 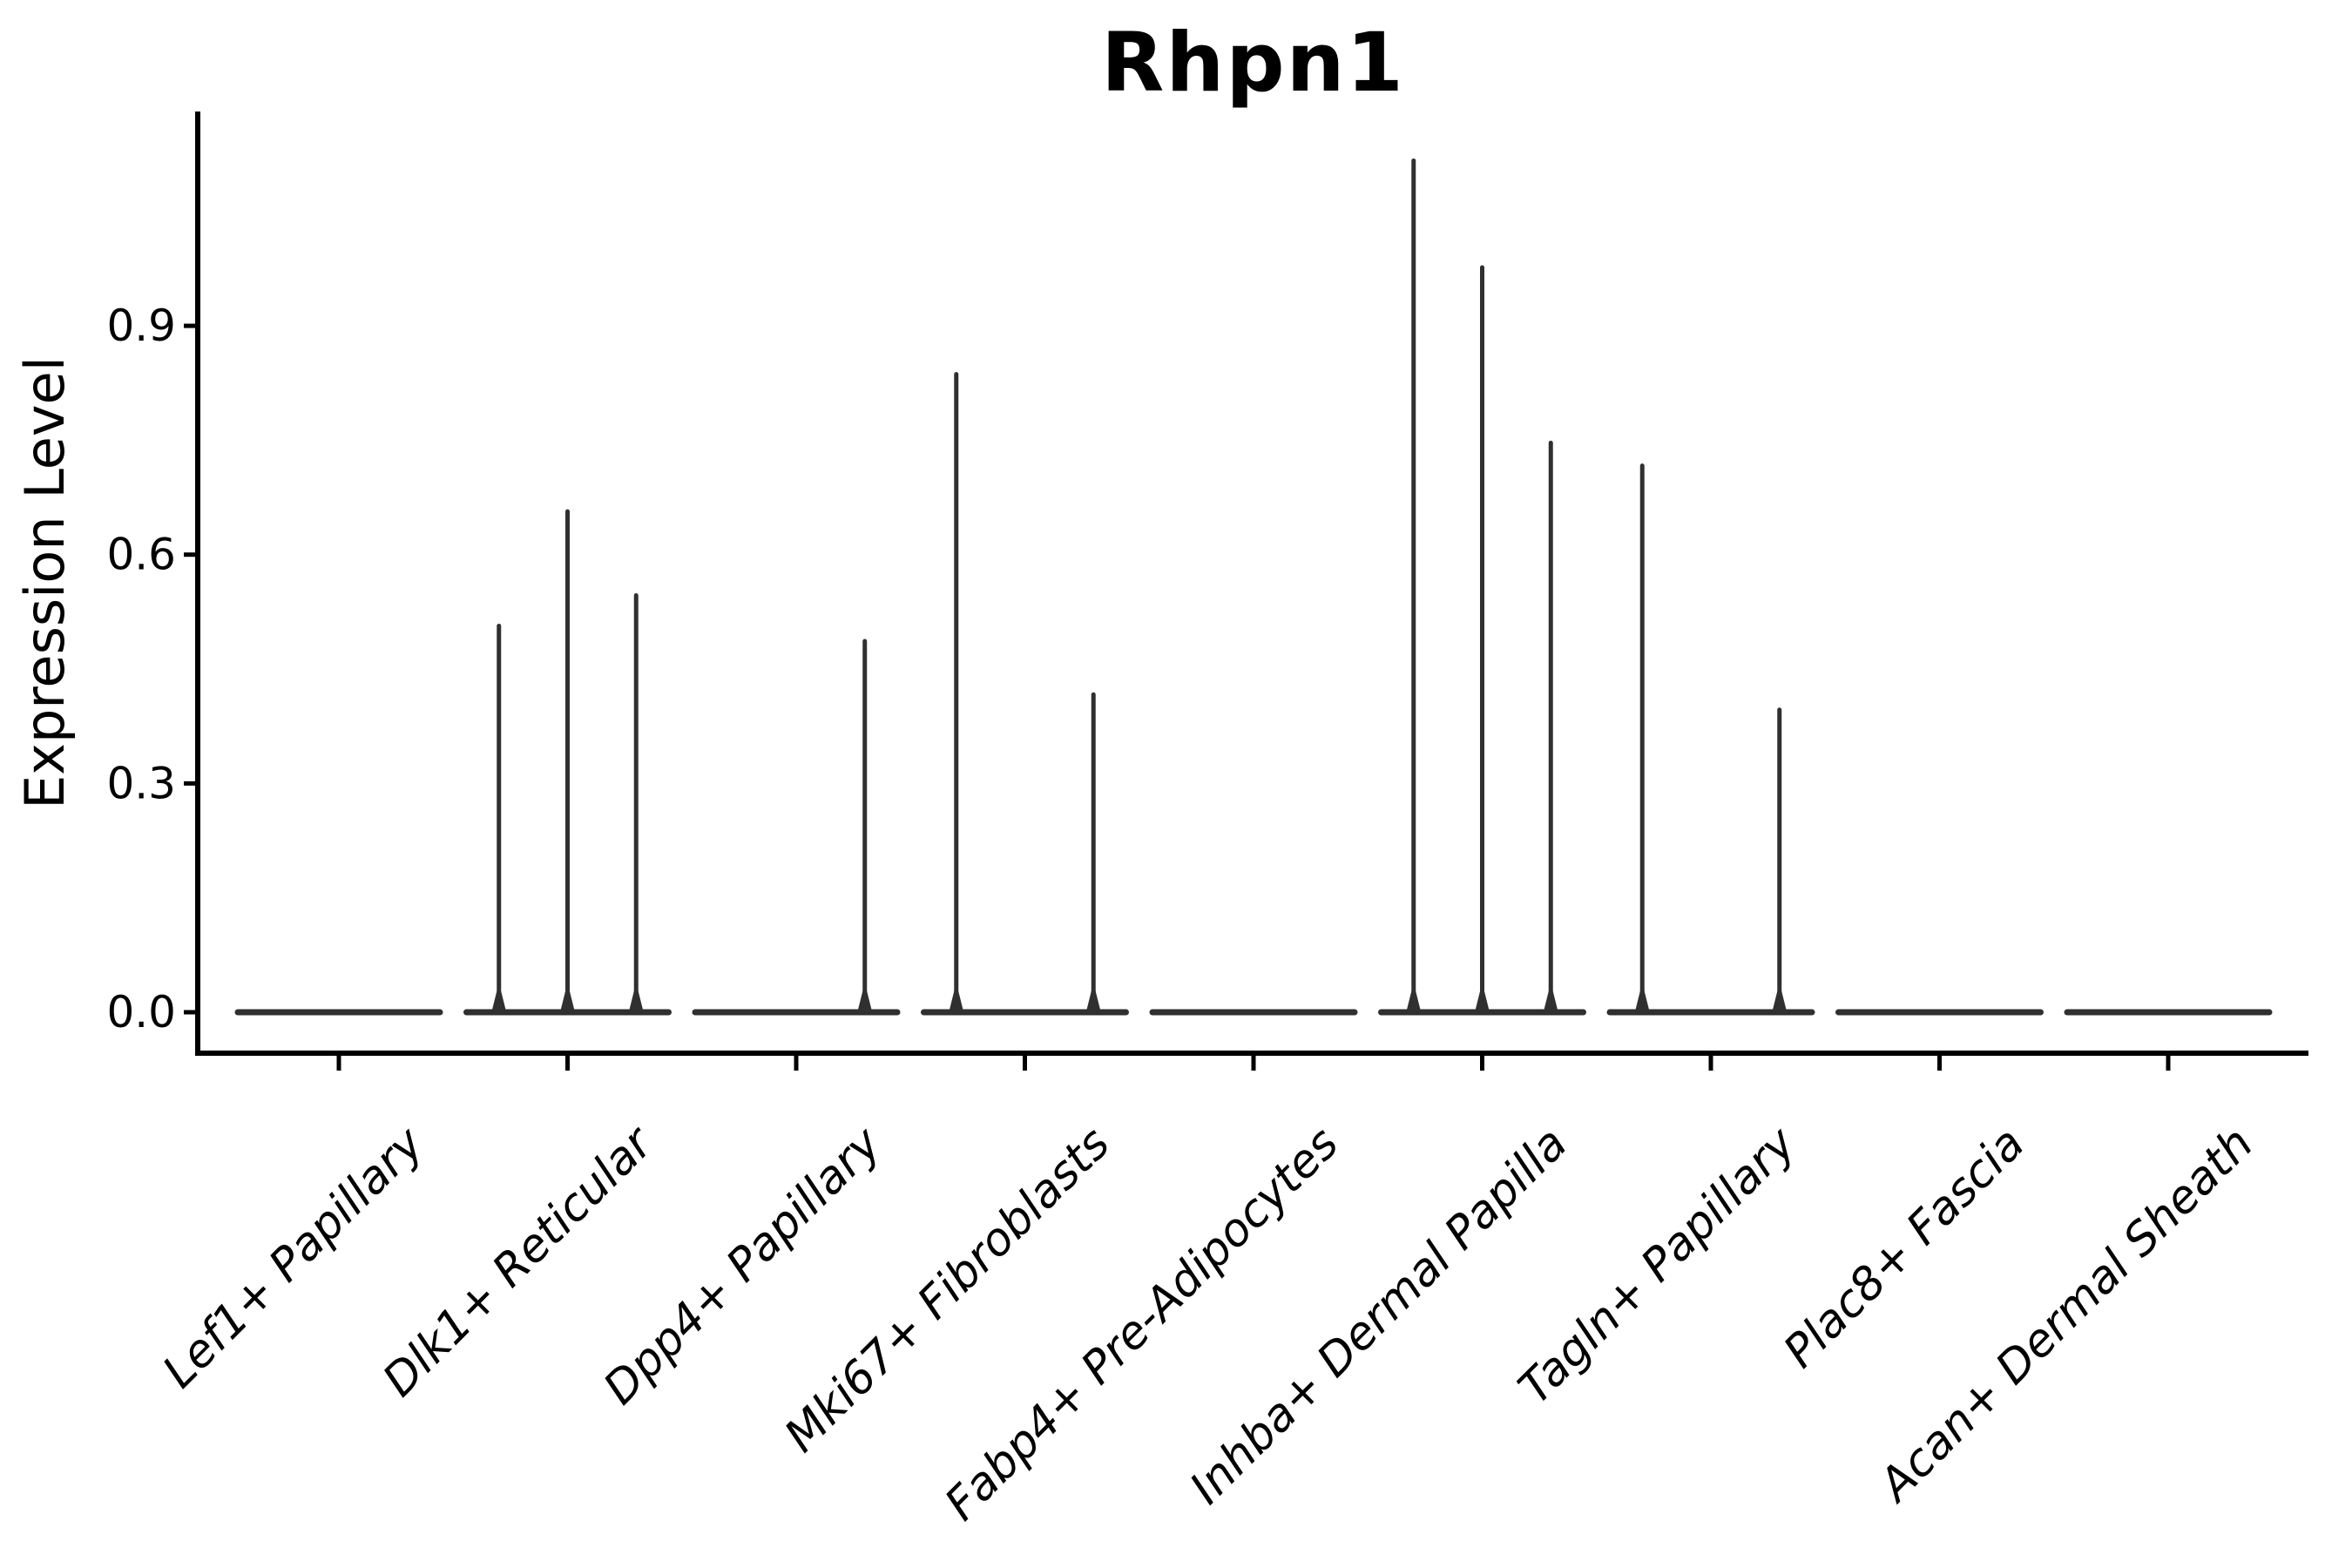 I want to click on chart-title: Rhpn1, so click(x=1253, y=64).